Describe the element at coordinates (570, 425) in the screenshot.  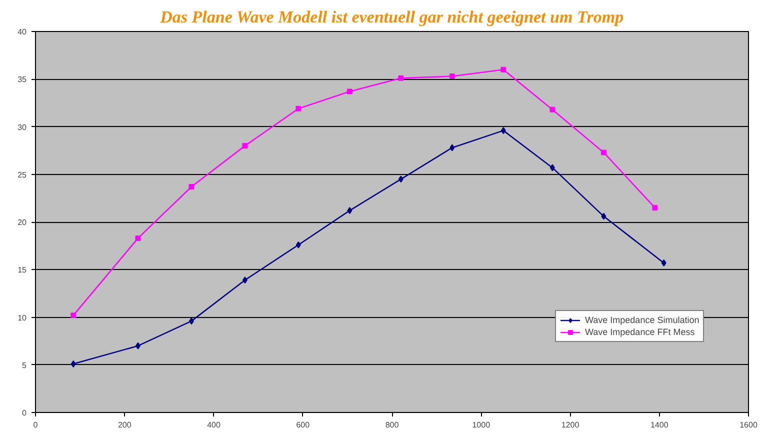
I see `x-tick-label: 1200` at that location.